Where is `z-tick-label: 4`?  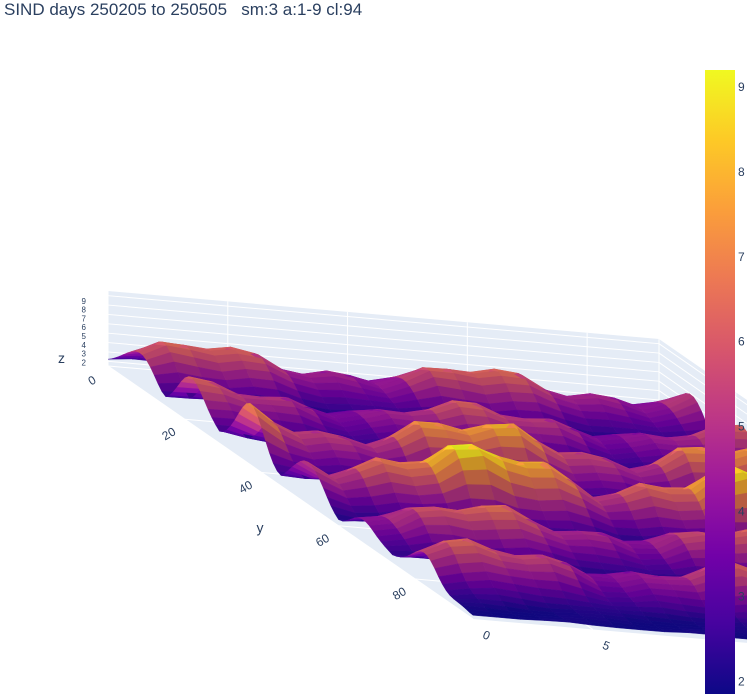
z-tick-label: 4 is located at coordinates (84, 345).